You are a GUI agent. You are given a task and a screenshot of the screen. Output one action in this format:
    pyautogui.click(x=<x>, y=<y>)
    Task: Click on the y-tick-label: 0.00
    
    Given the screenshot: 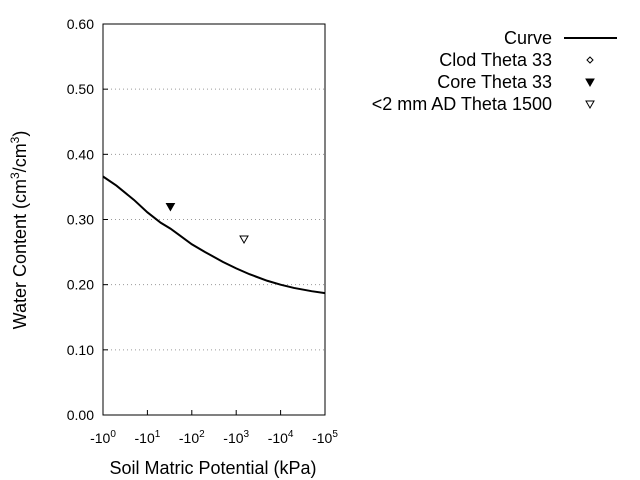 What is the action you would take?
    pyautogui.click(x=80, y=415)
    